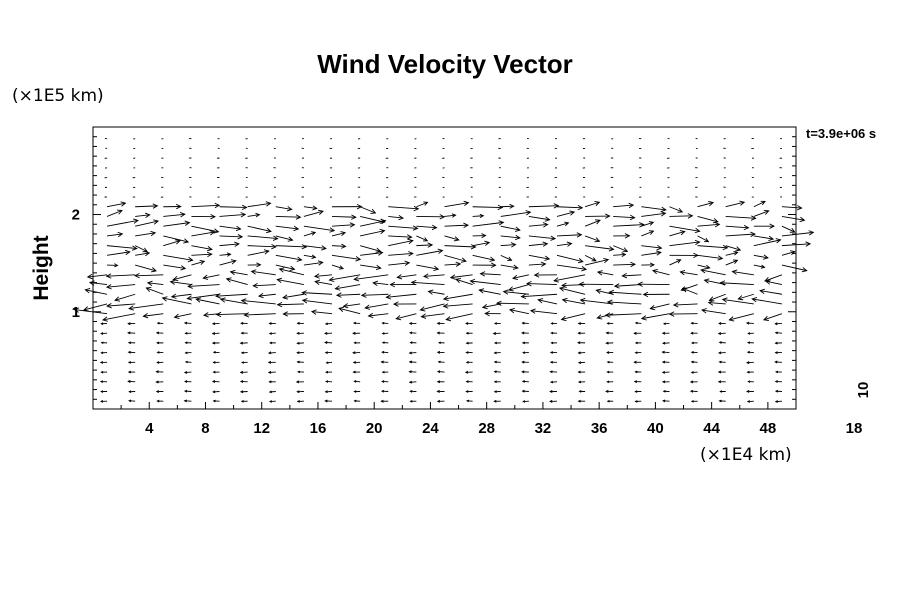  Describe the element at coordinates (205, 428) in the screenshot. I see `x-tick-label: 8` at that location.